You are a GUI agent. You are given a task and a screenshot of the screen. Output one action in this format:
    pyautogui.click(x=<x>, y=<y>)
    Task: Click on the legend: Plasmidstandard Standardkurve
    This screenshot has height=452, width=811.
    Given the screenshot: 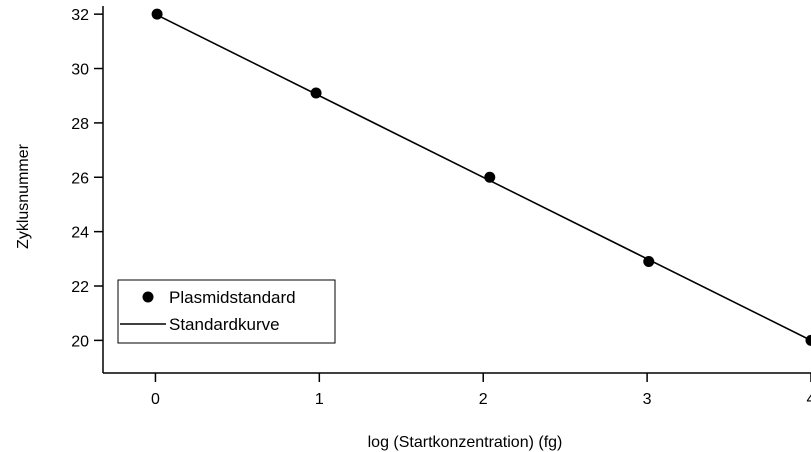 What is the action you would take?
    pyautogui.click(x=226, y=311)
    